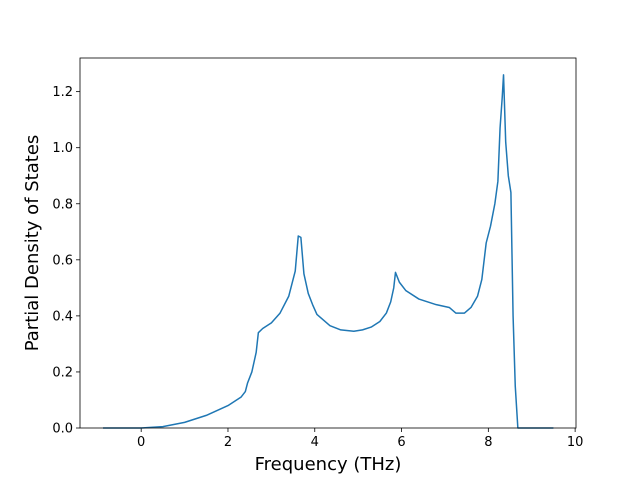  I want to click on x-tick-label: 0, so click(141, 442).